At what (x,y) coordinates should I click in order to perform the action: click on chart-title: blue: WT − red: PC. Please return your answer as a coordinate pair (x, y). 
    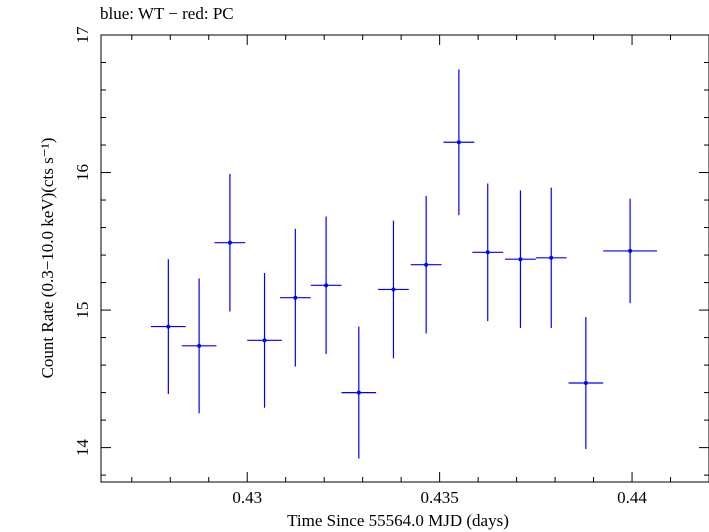
    Looking at the image, I should click on (167, 13).